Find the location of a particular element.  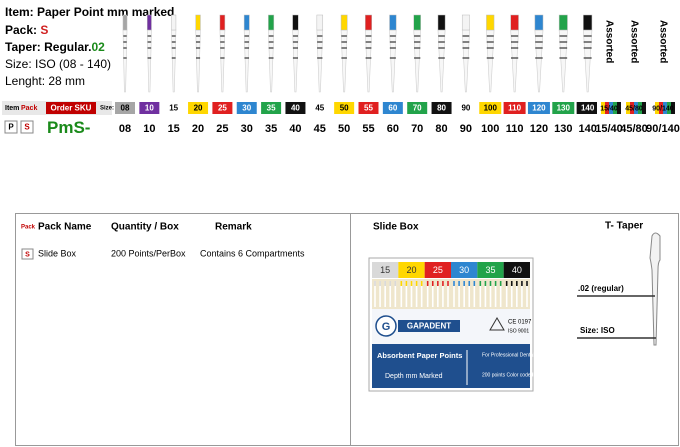

assorted-chip-label: 90/140 is located at coordinates (663, 108).